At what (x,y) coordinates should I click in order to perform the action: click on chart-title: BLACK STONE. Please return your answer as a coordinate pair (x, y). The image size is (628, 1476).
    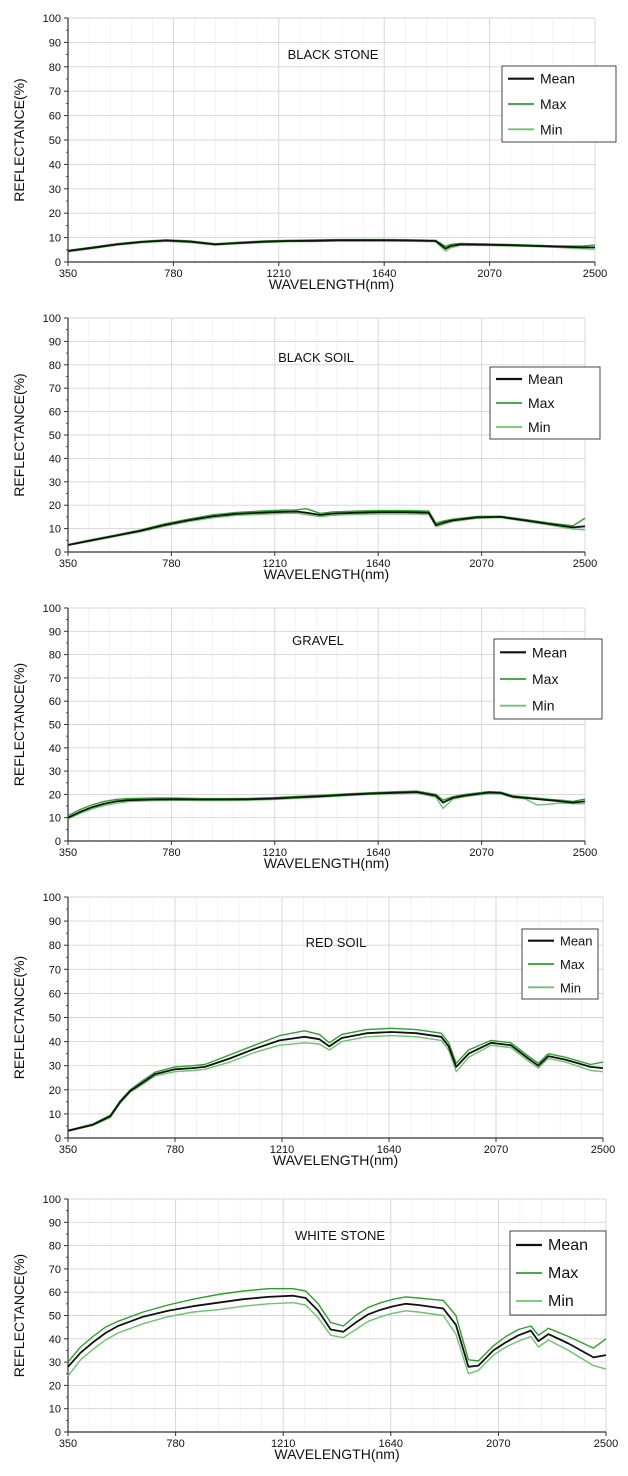
    Looking at the image, I should click on (333, 54).